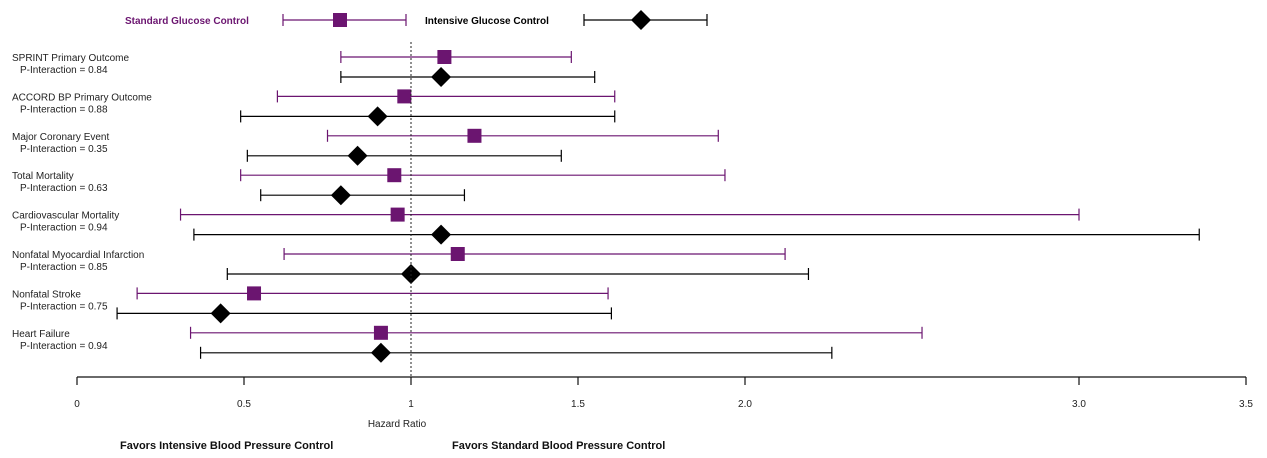 The width and height of the screenshot is (1267, 458). I want to click on row-outcome-label: Cardiovascular Mortality, so click(65, 216).